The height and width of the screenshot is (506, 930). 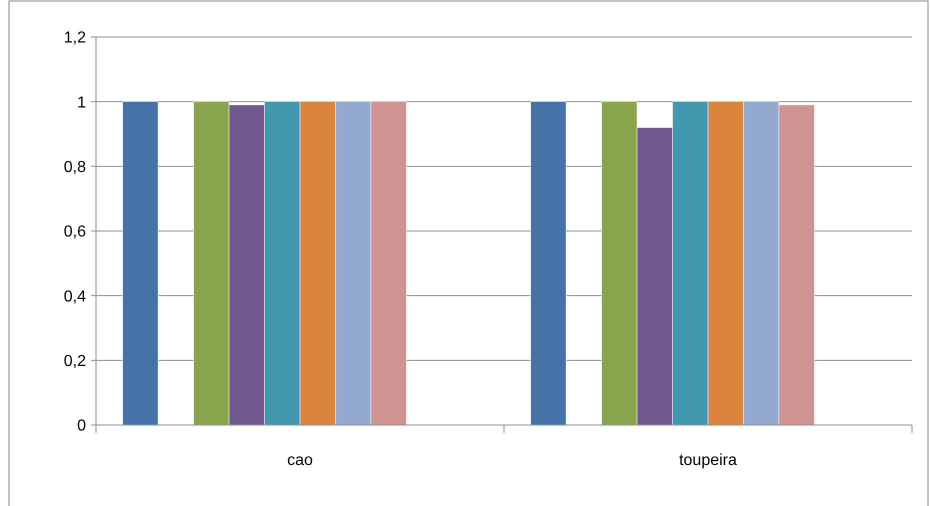 What do you see at coordinates (300, 460) in the screenshot?
I see `x-tick-label: cao` at bounding box center [300, 460].